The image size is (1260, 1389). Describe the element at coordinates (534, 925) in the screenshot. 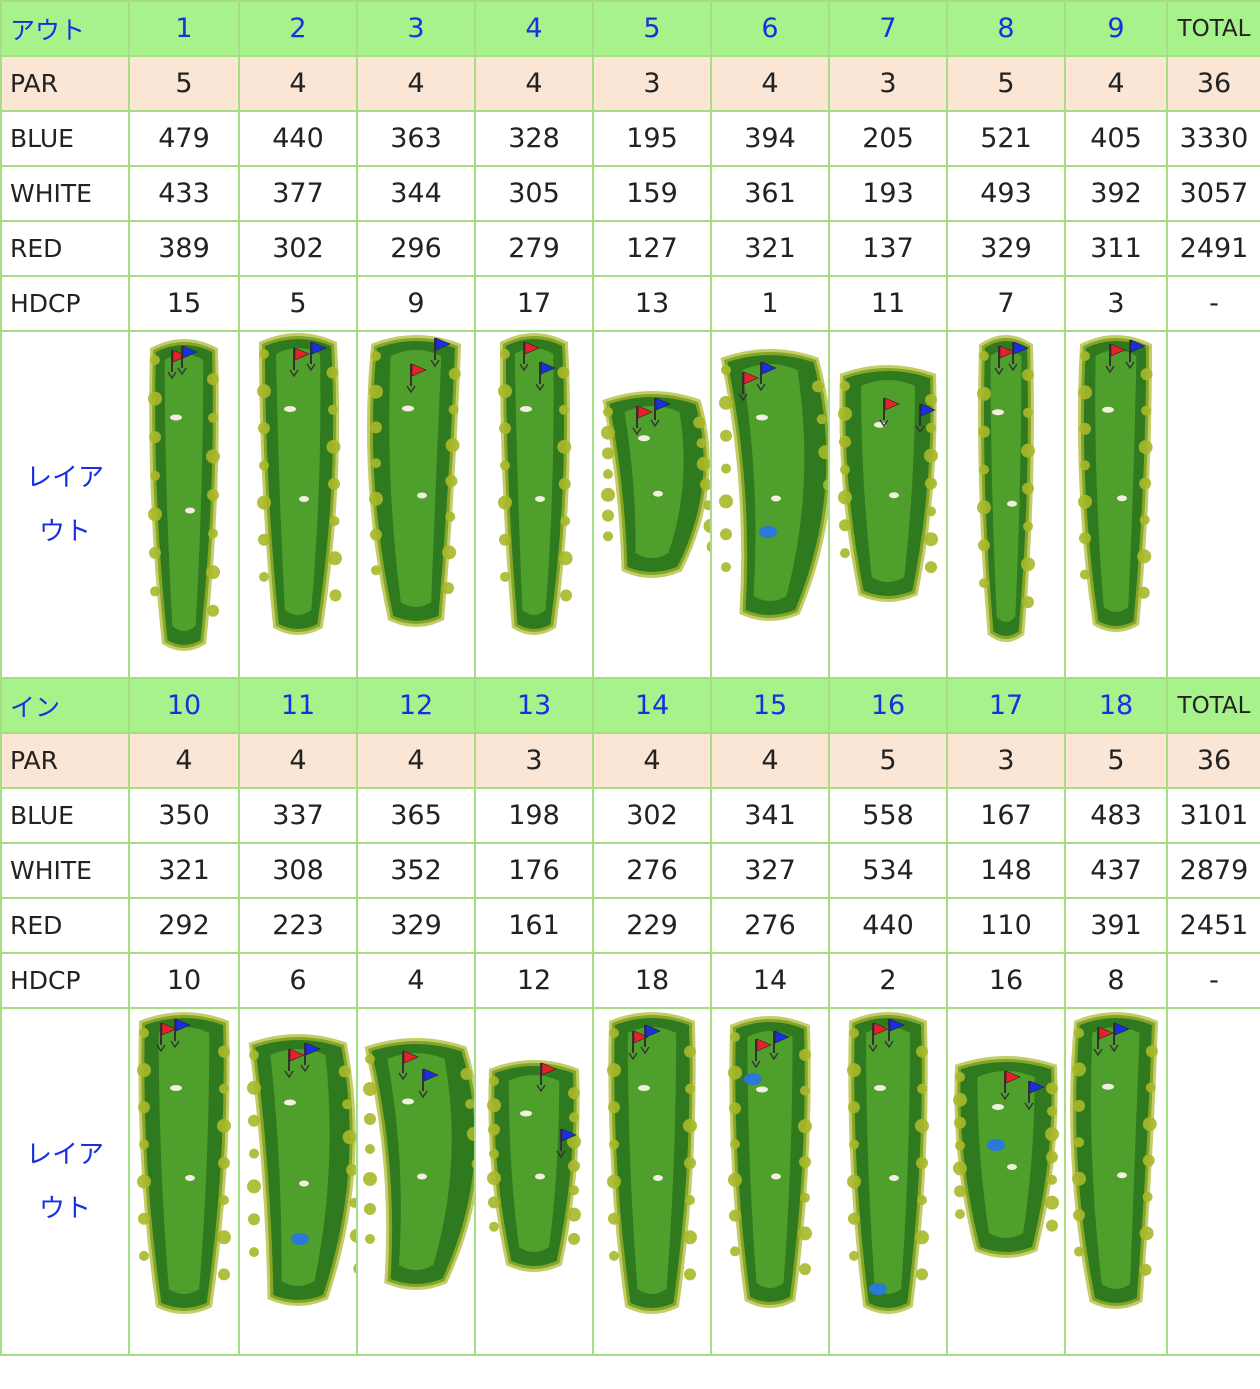

I see `score-cell: 161` at that location.